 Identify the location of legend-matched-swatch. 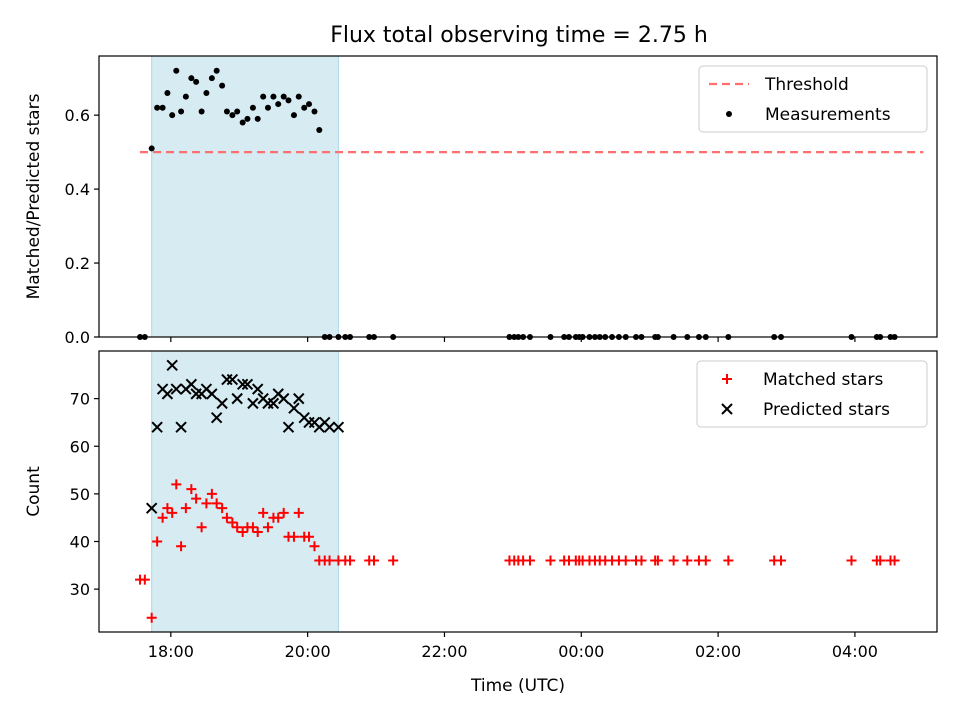
(727, 379).